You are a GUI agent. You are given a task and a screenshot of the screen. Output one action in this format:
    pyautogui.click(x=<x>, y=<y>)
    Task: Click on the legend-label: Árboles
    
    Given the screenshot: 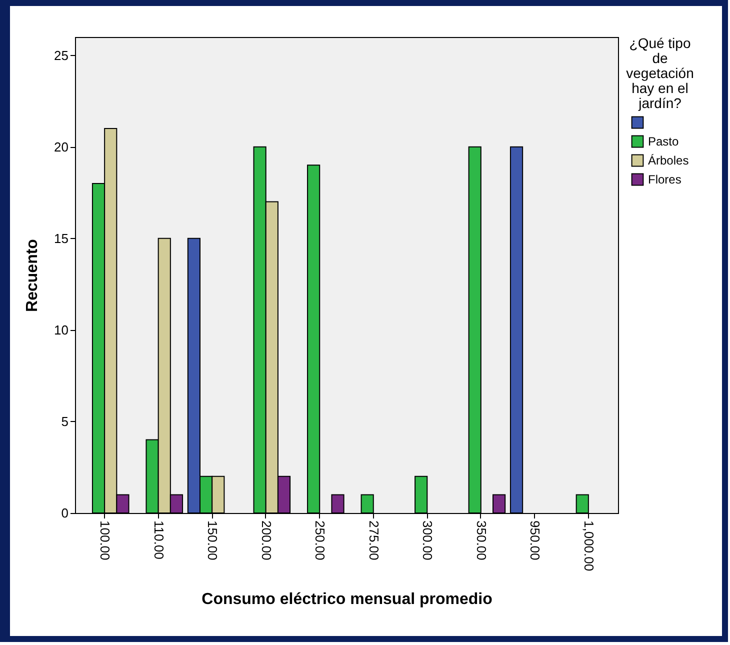 What is the action you would take?
    pyautogui.click(x=668, y=161)
    